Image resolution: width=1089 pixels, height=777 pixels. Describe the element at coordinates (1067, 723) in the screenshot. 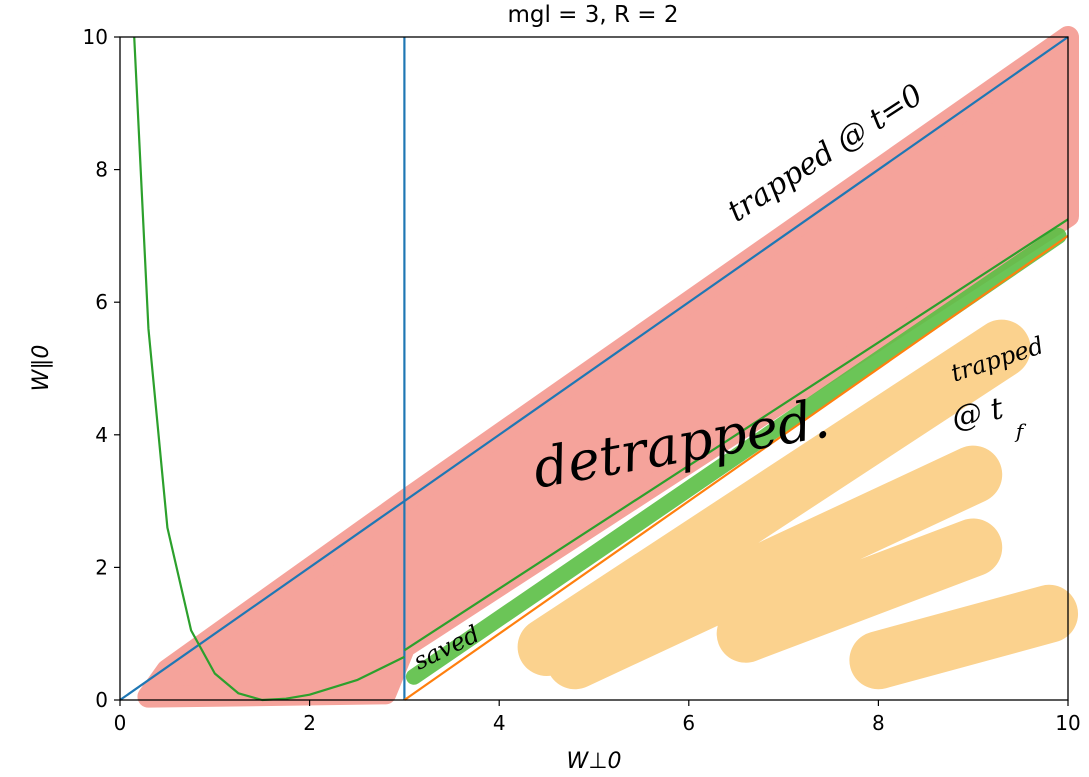

I see `x-tick-label: 10` at that location.